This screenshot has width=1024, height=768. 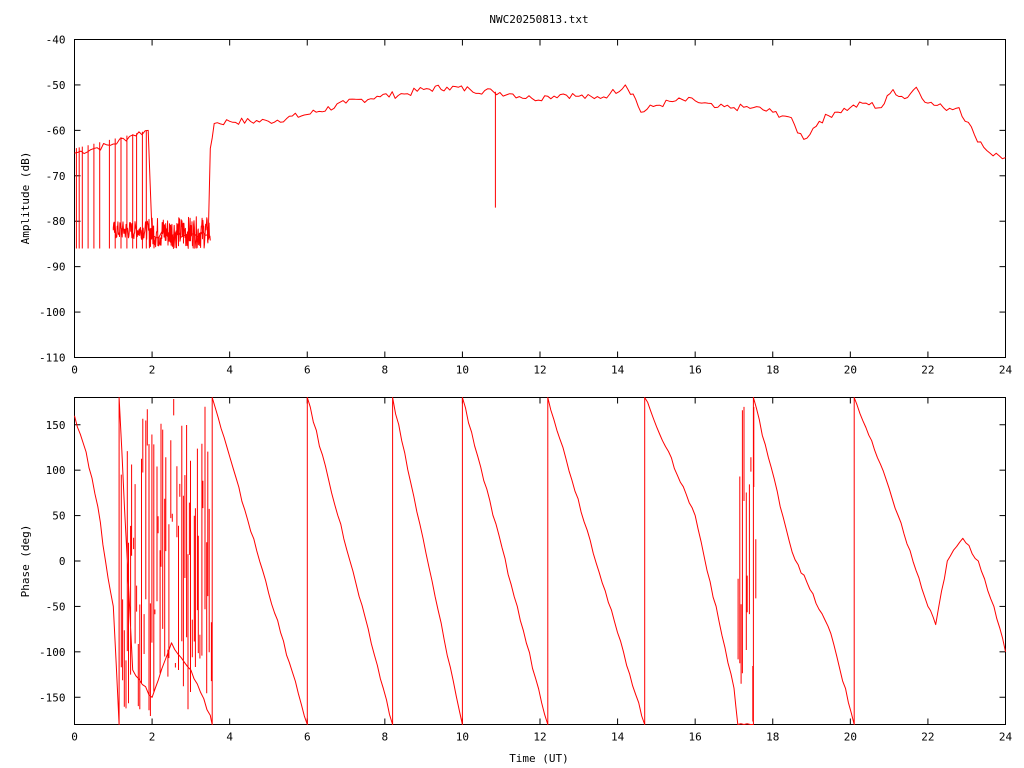 What do you see at coordinates (695, 737) in the screenshot?
I see `phase-x-tick-label-8: 16` at bounding box center [695, 737].